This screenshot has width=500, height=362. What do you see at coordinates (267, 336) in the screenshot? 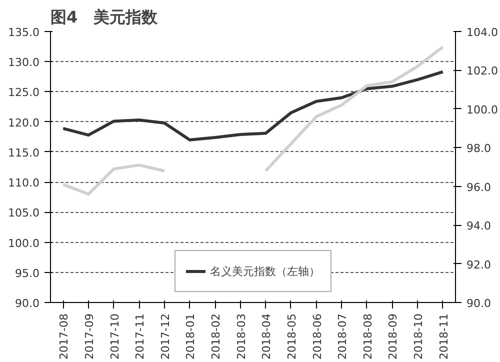
I see `x-tick-label: 2018-04` at bounding box center [267, 336].